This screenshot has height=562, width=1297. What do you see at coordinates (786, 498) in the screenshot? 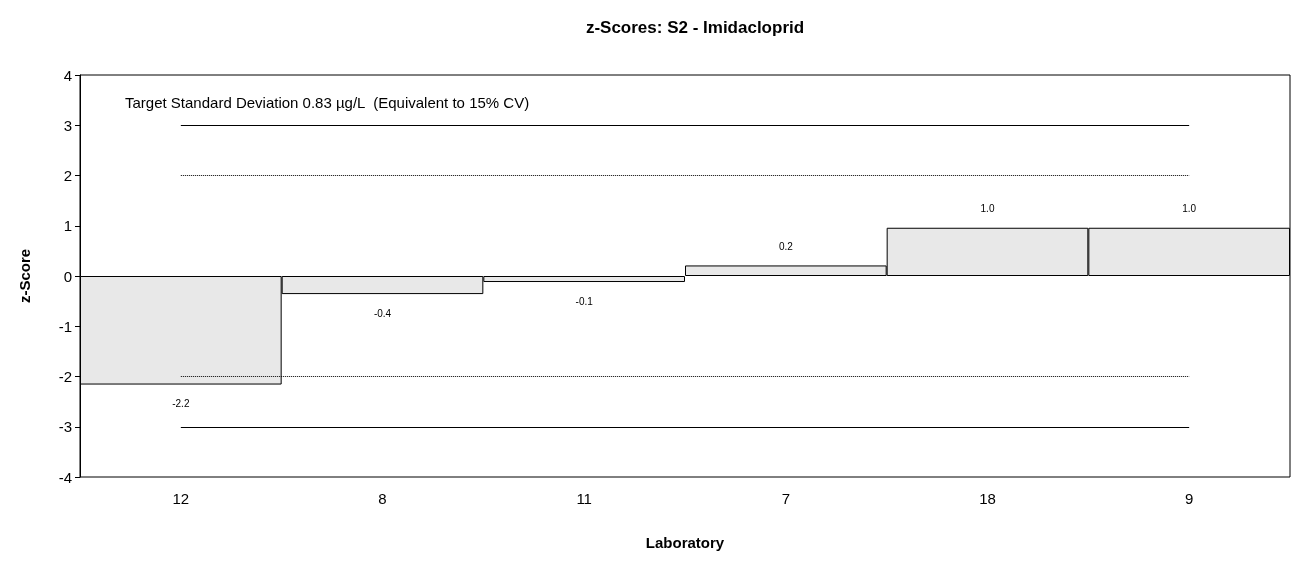
I see `x-tick-label: 7` at bounding box center [786, 498].